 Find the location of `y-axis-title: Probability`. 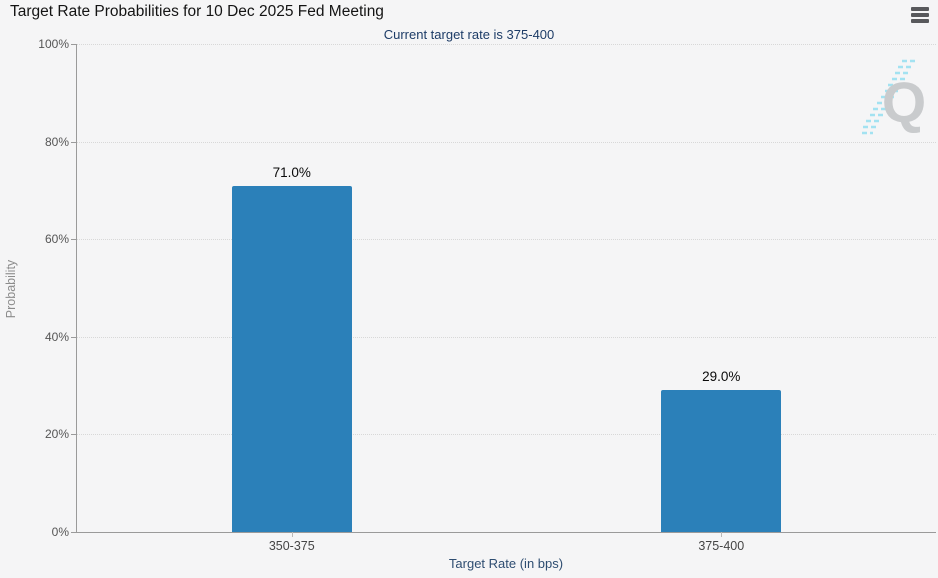

y-axis-title: Probability is located at coordinates (11, 288).